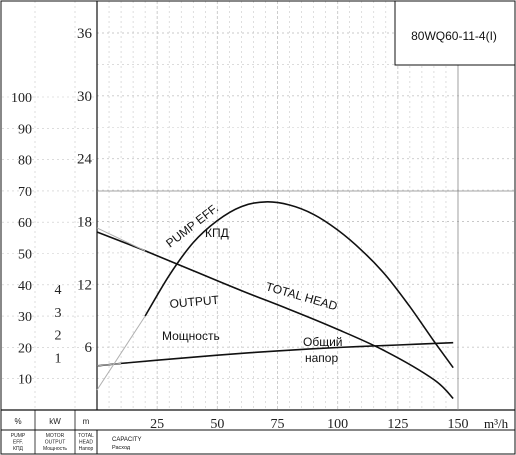 This screenshot has height=455, width=516. What do you see at coordinates (58, 290) in the screenshot?
I see `power-tick-label: 4` at bounding box center [58, 290].